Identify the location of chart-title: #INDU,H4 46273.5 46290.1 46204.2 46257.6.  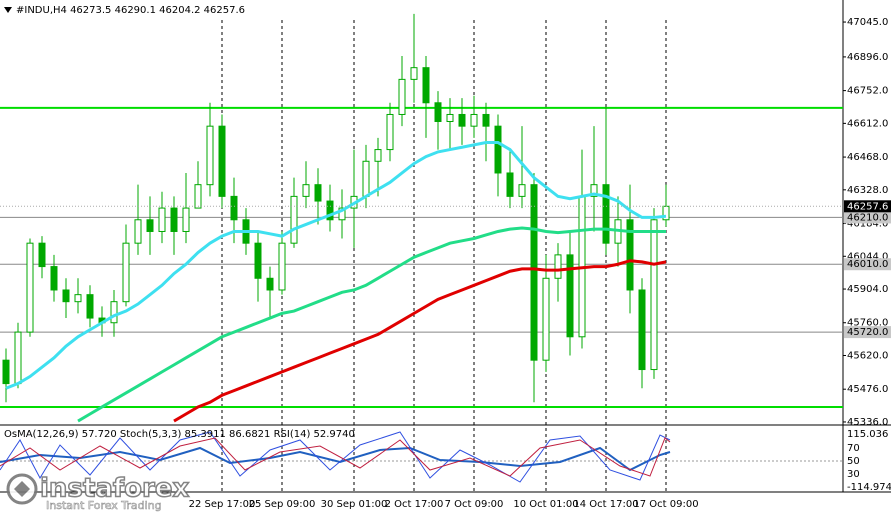
(130, 10).